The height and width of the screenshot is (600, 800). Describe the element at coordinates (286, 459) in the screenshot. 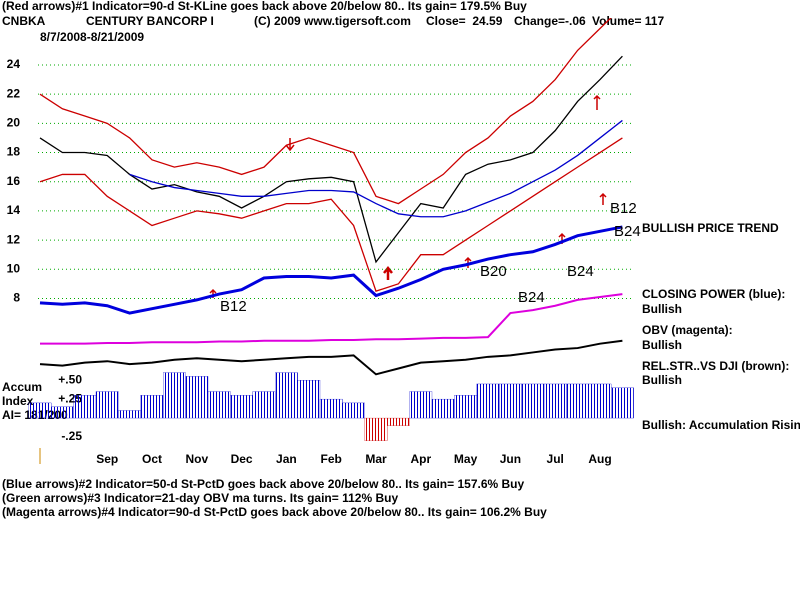

I see `x-tick-label: Jan` at that location.